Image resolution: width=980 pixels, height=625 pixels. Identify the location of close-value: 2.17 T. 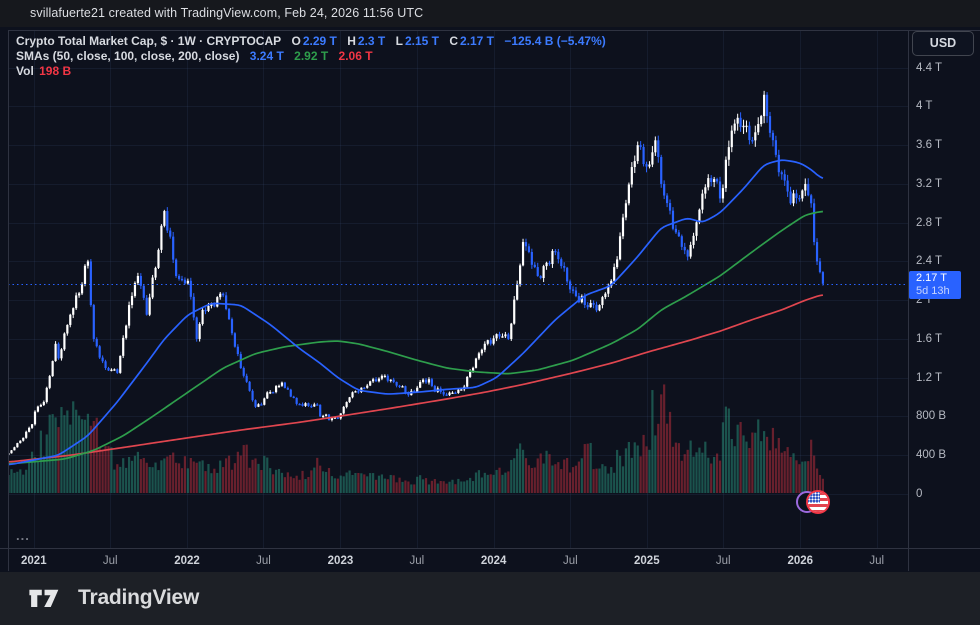
(477, 41).